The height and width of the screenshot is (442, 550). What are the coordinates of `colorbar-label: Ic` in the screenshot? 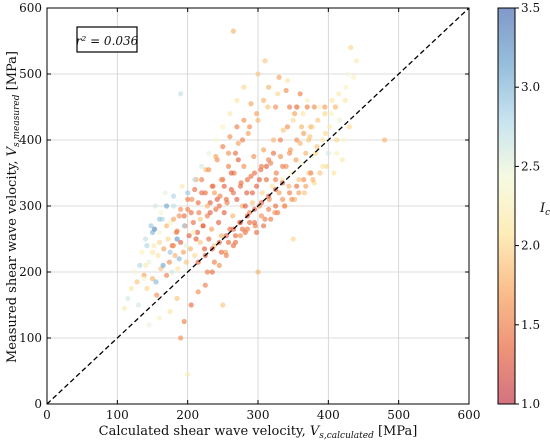 It's located at (544, 209).